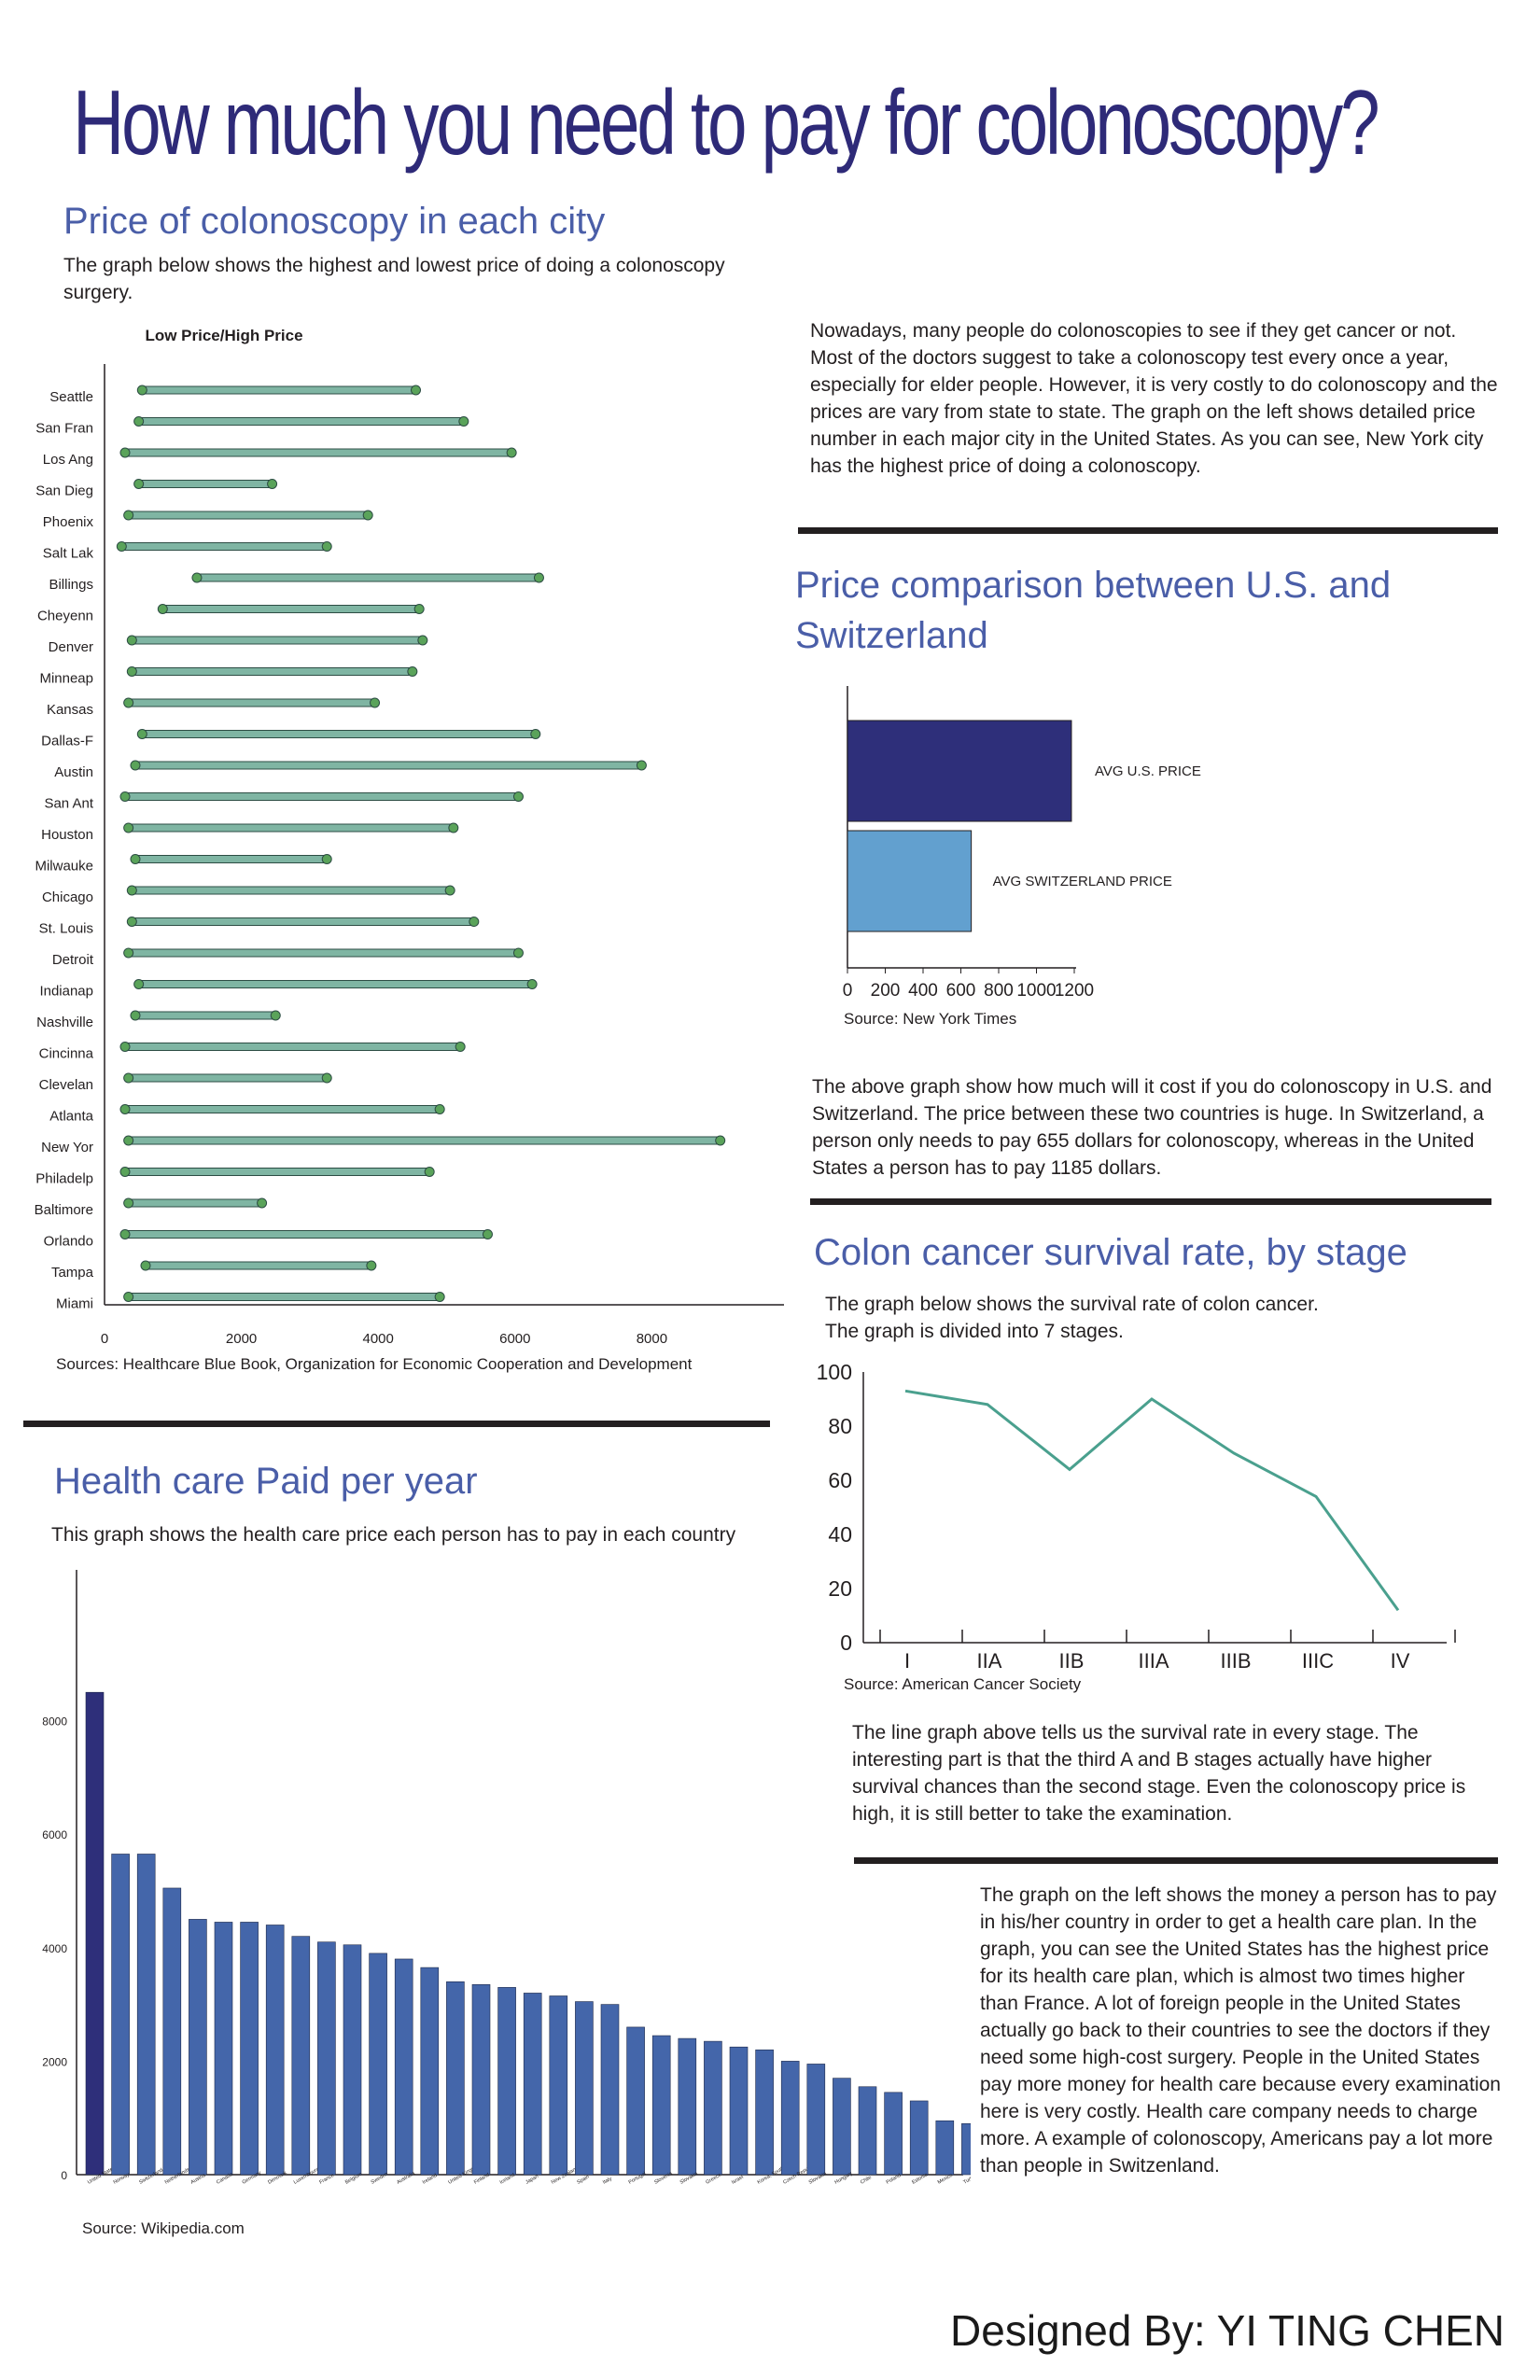 The height and width of the screenshot is (2380, 1540). Describe the element at coordinates (989, 1661) in the screenshot. I see `x-tick-label: IIA` at that location.